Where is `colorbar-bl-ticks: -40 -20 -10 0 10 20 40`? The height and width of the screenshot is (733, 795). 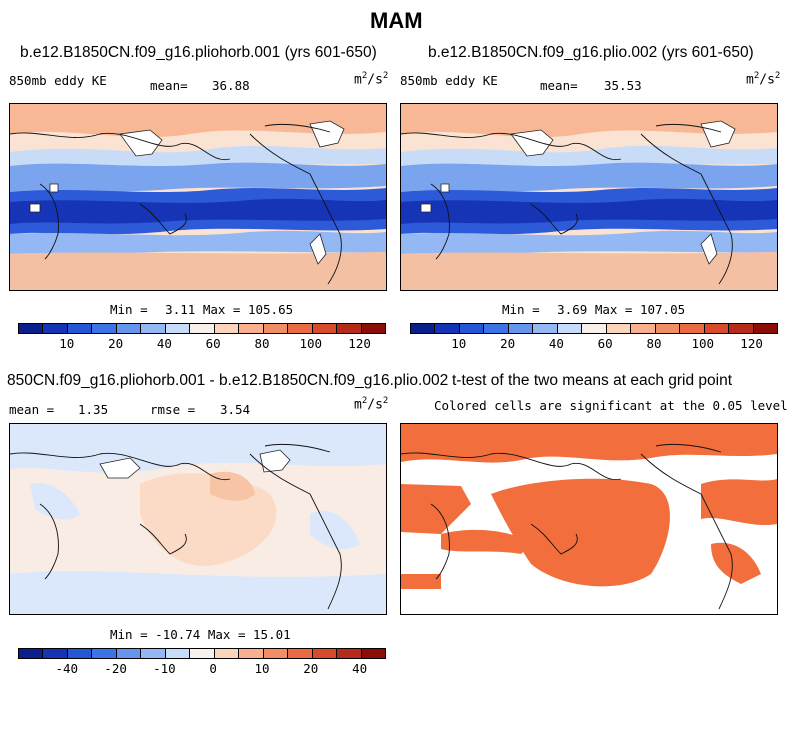
colorbar-bl-ticks: -40 -20 -10 0 10 20 40 is located at coordinates (201, 669).